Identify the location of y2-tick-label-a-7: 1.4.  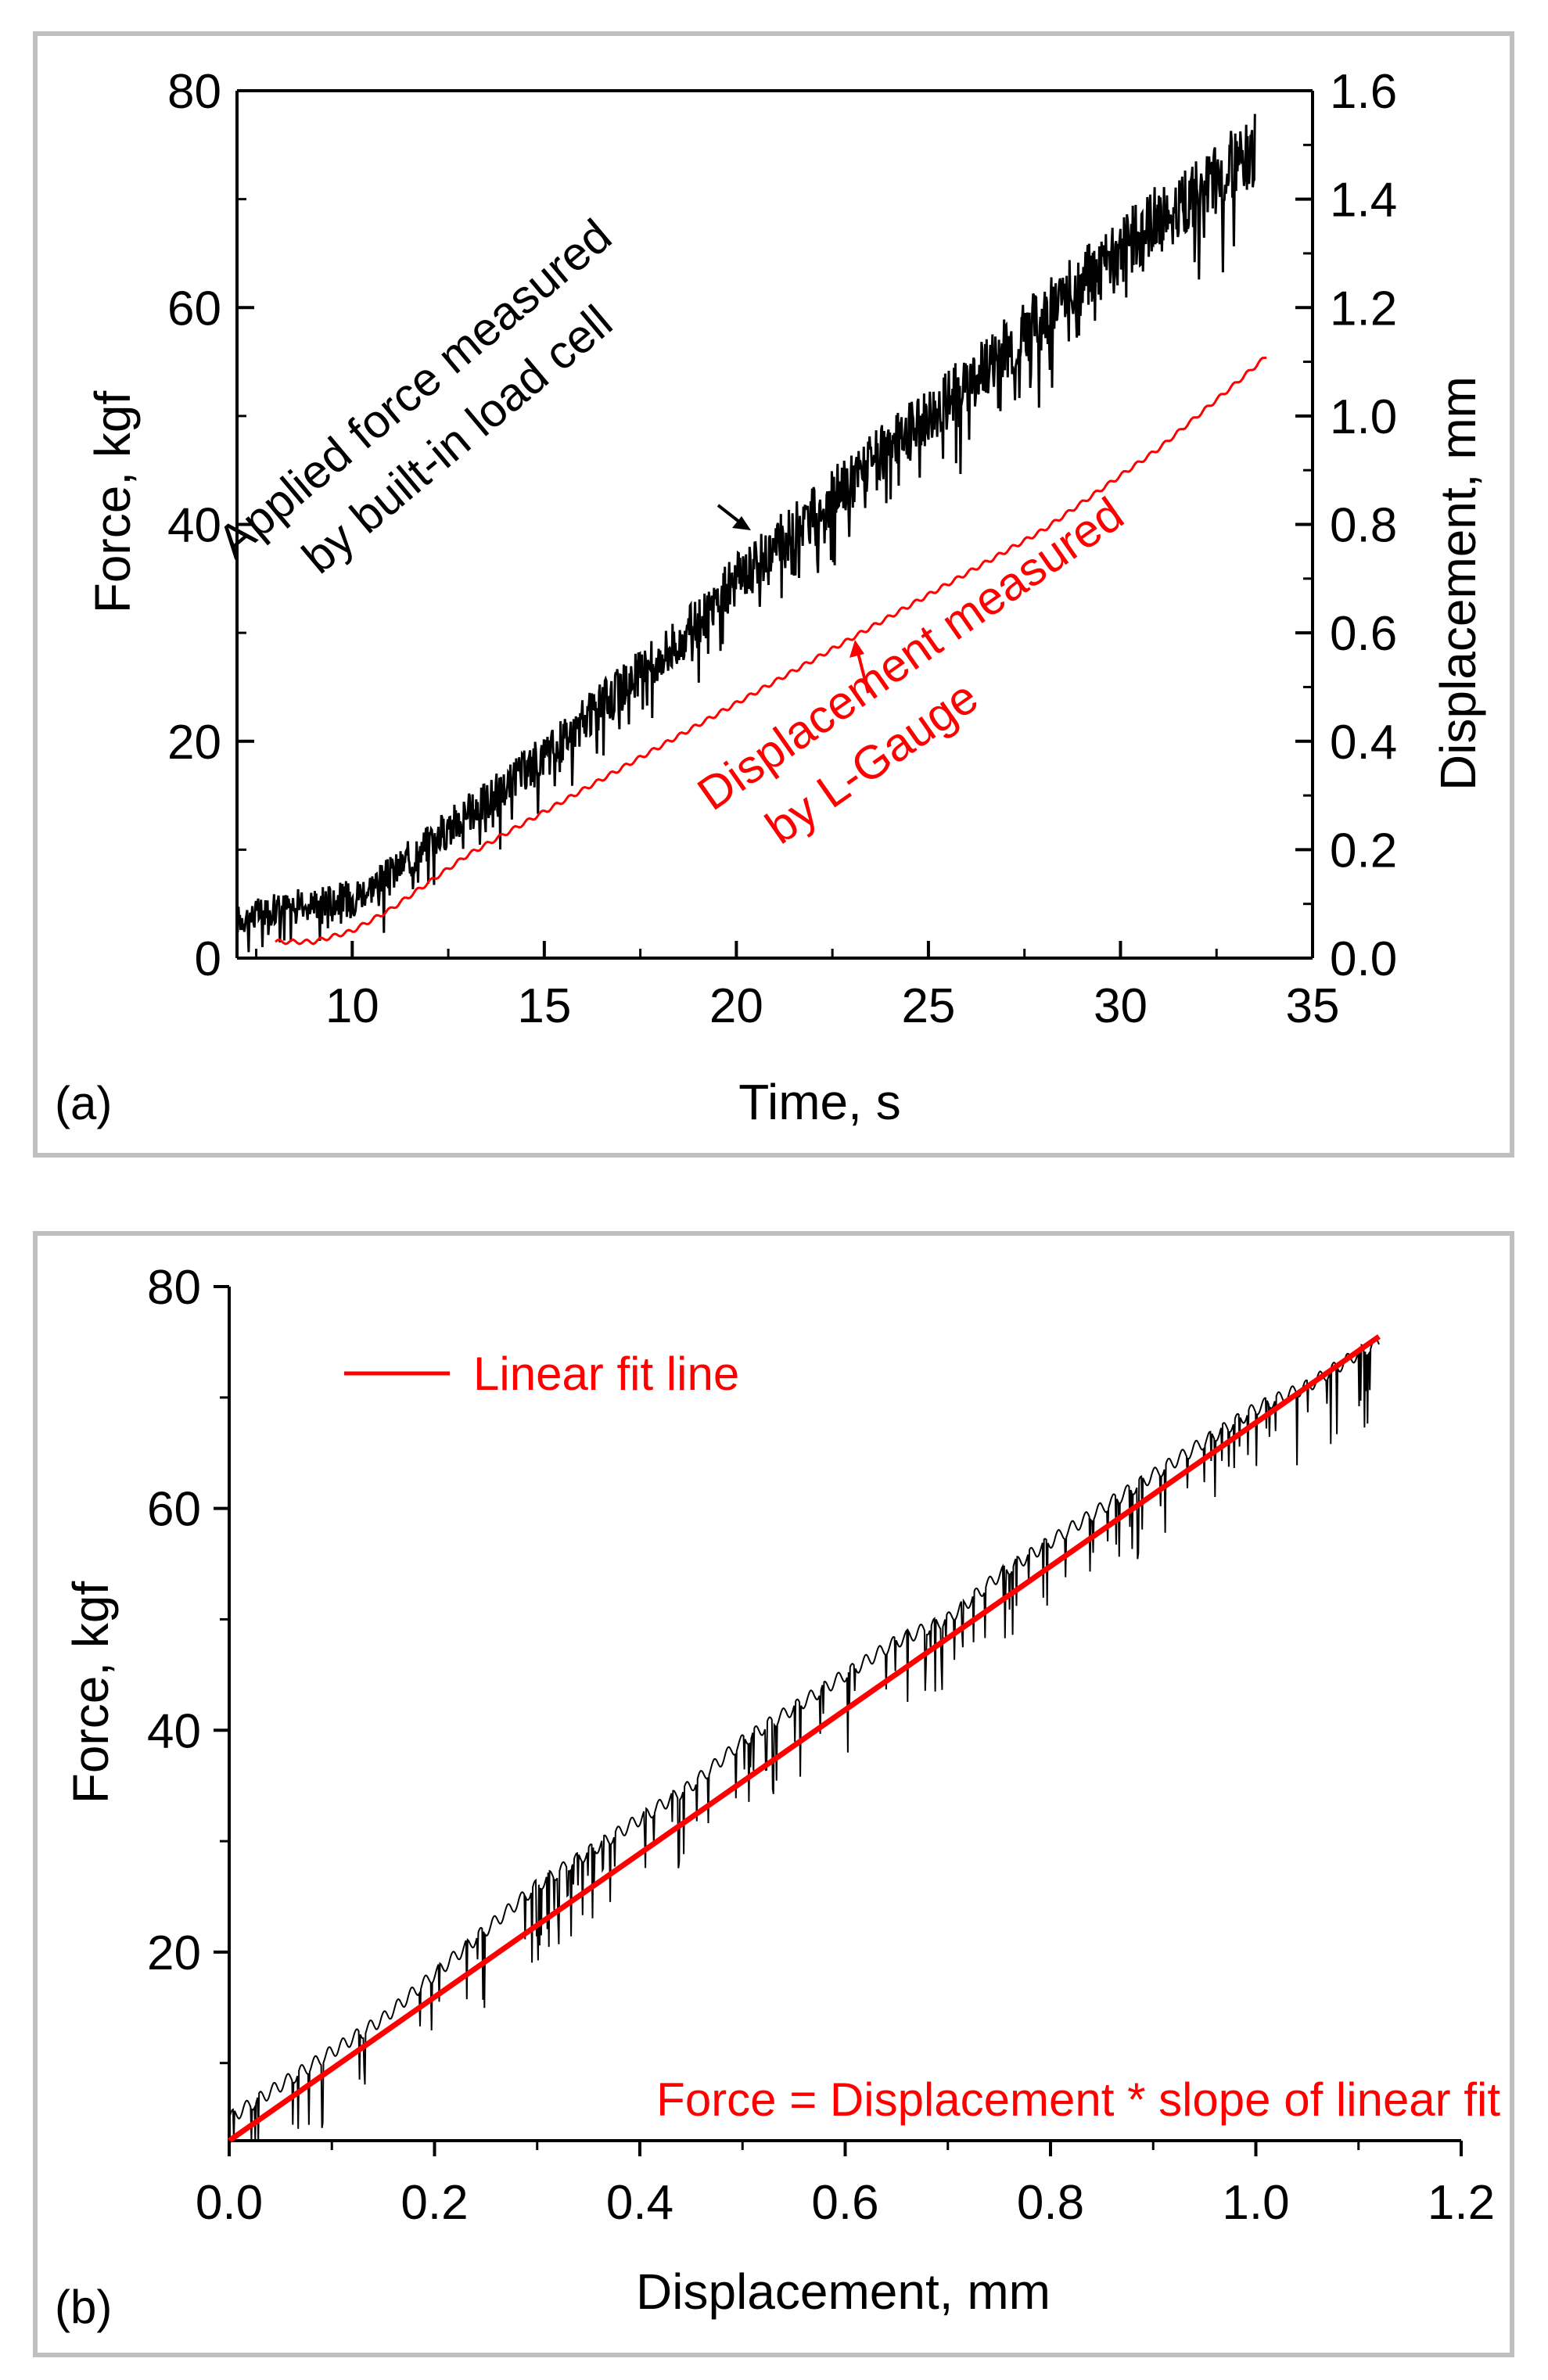
(1363, 201).